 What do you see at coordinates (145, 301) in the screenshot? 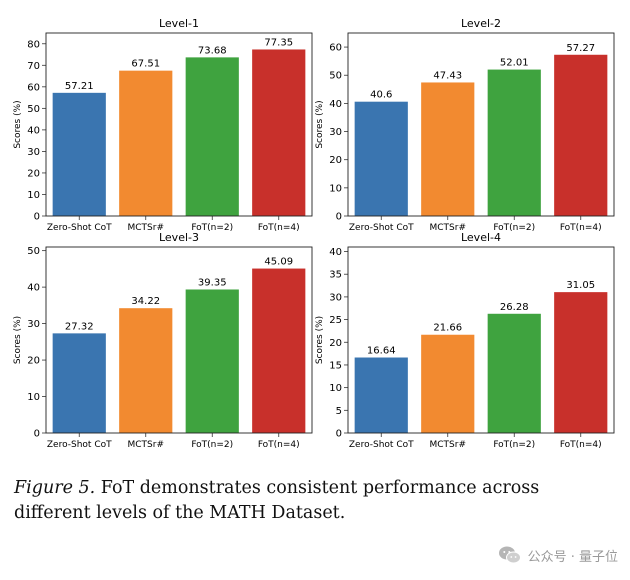
I see `data-label: 34.22` at bounding box center [145, 301].